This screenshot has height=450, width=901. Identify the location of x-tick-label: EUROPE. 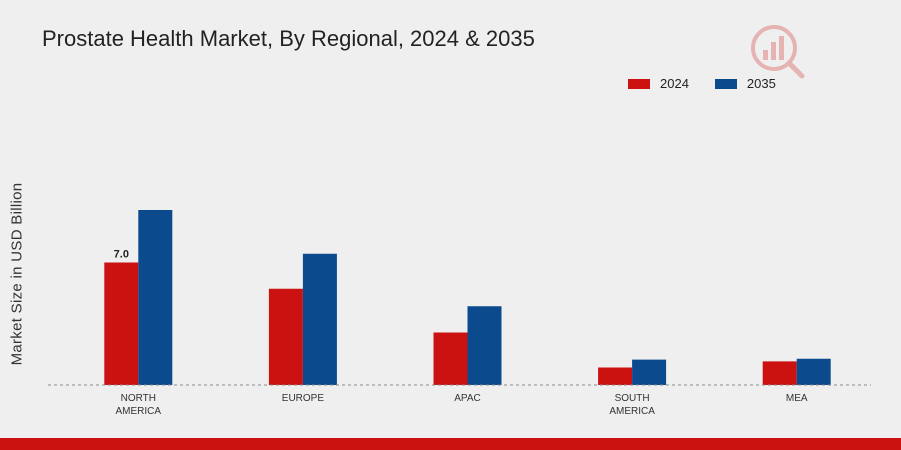
(303, 398).